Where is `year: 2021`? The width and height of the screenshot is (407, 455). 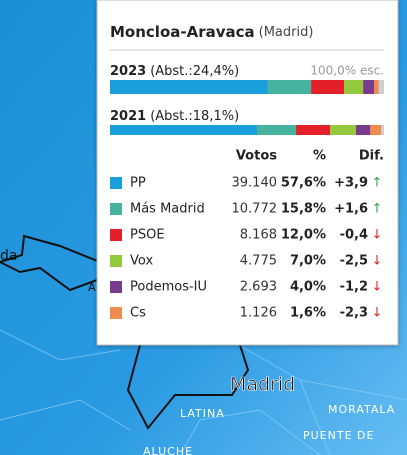 year: 2021 is located at coordinates (128, 116).